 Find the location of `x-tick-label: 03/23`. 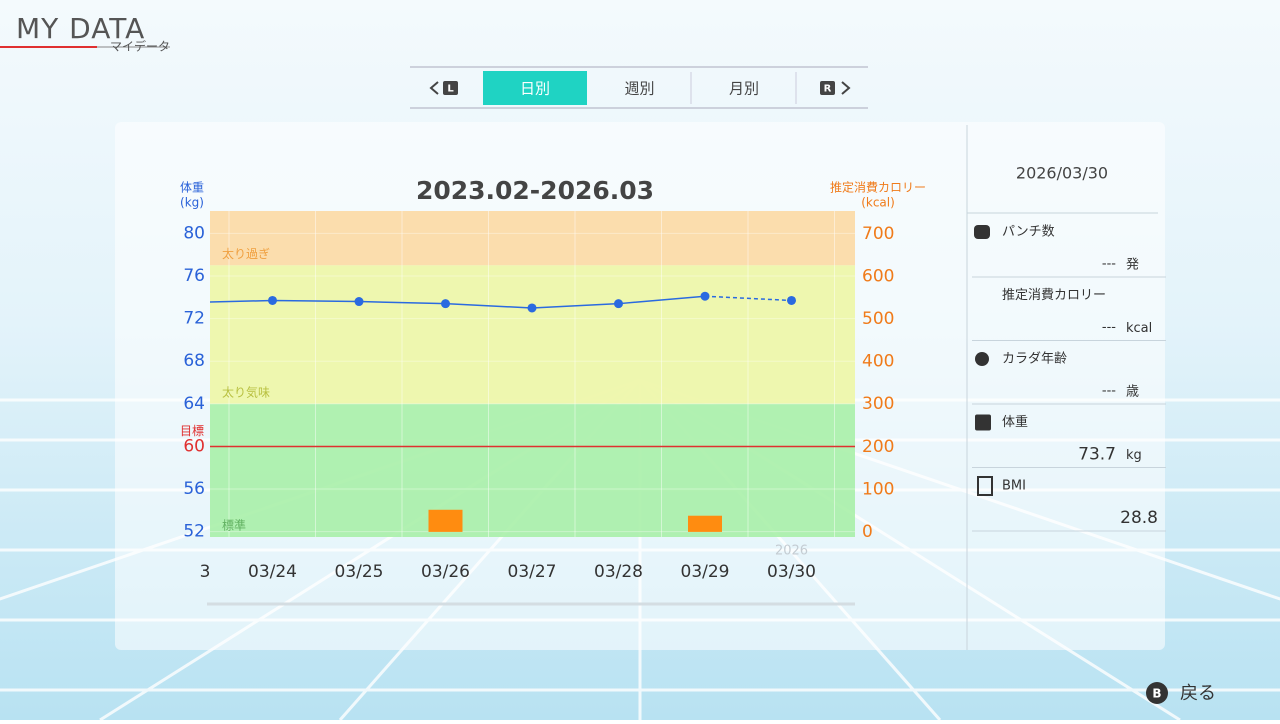

x-tick-label: 03/23 is located at coordinates (186, 572).